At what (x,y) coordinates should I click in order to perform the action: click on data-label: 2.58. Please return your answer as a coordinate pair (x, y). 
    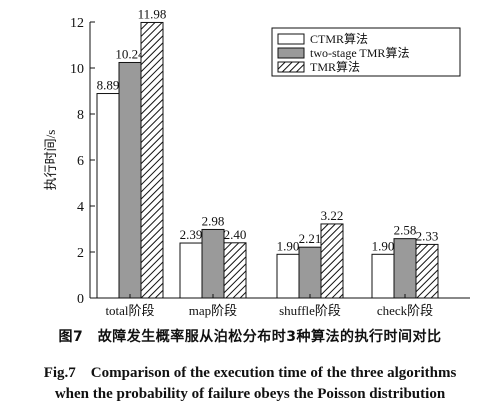
    Looking at the image, I should click on (405, 230).